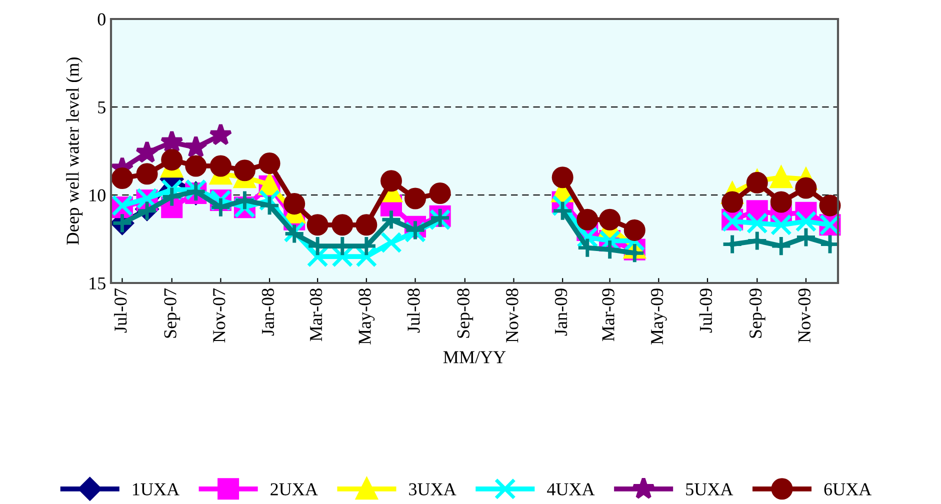 This screenshot has width=941, height=504. What do you see at coordinates (74, 151) in the screenshot?
I see `y-axis-title: Deep well water level (m)` at bounding box center [74, 151].